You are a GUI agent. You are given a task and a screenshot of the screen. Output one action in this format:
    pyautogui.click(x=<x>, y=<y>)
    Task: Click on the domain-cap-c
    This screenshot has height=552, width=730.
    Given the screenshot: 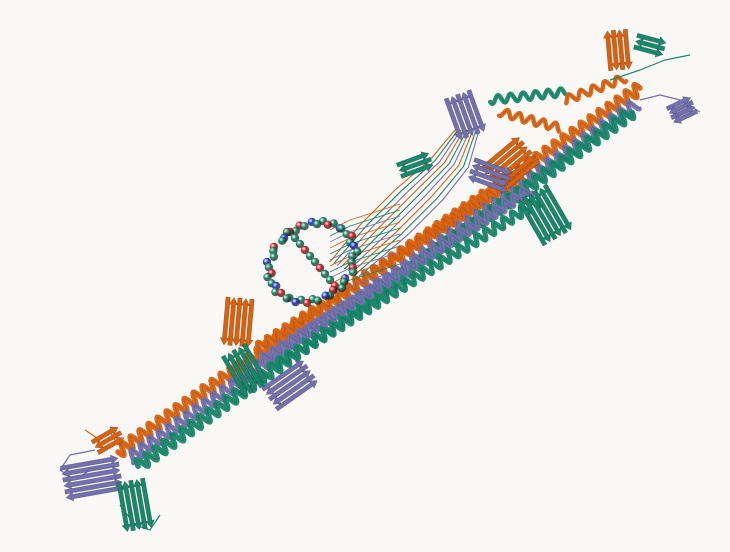 What is the action you would take?
    pyautogui.click(x=682, y=110)
    